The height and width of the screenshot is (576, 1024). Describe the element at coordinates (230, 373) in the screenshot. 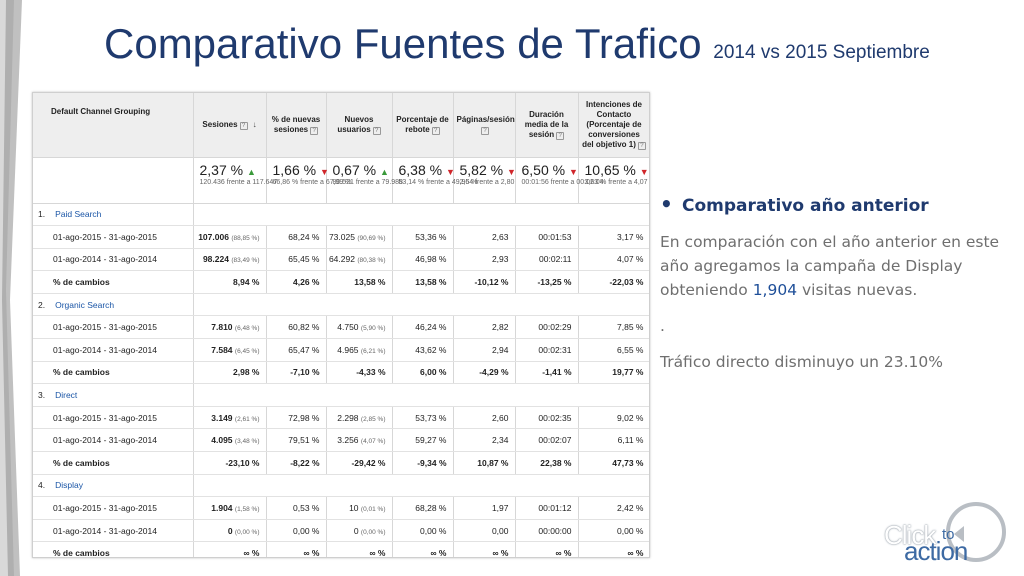

I see `change-sesiones: 2,98 %` at that location.